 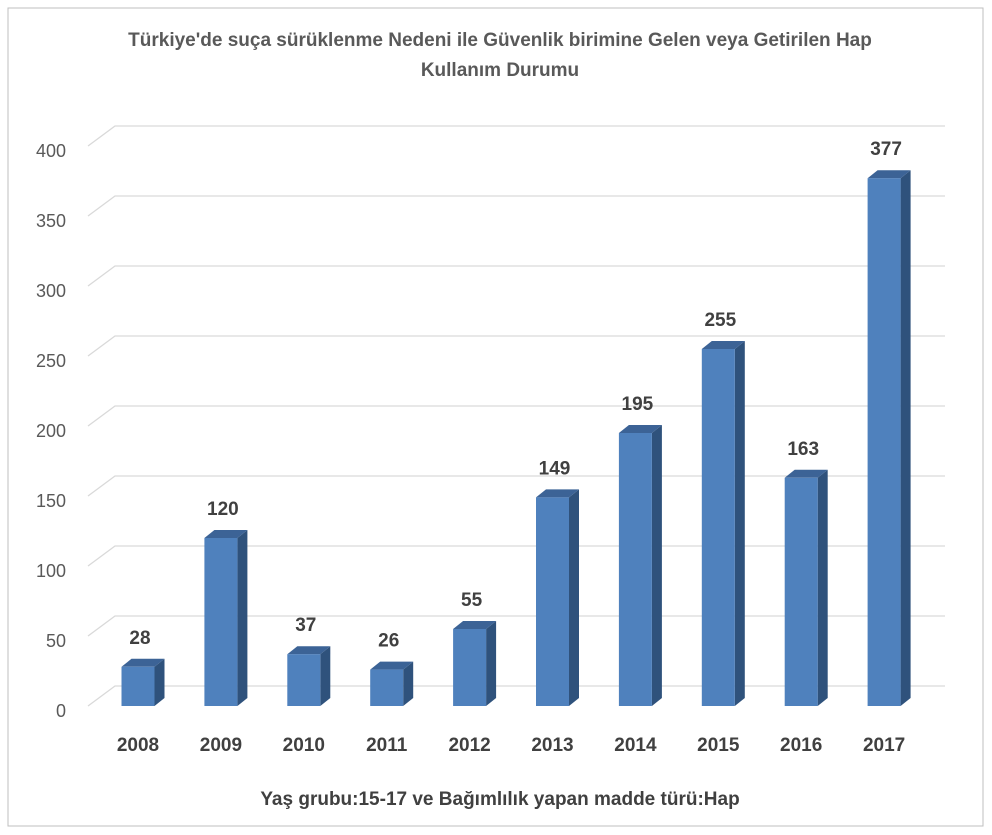 What do you see at coordinates (387, 745) in the screenshot?
I see `x-tick-label: 2011` at bounding box center [387, 745].